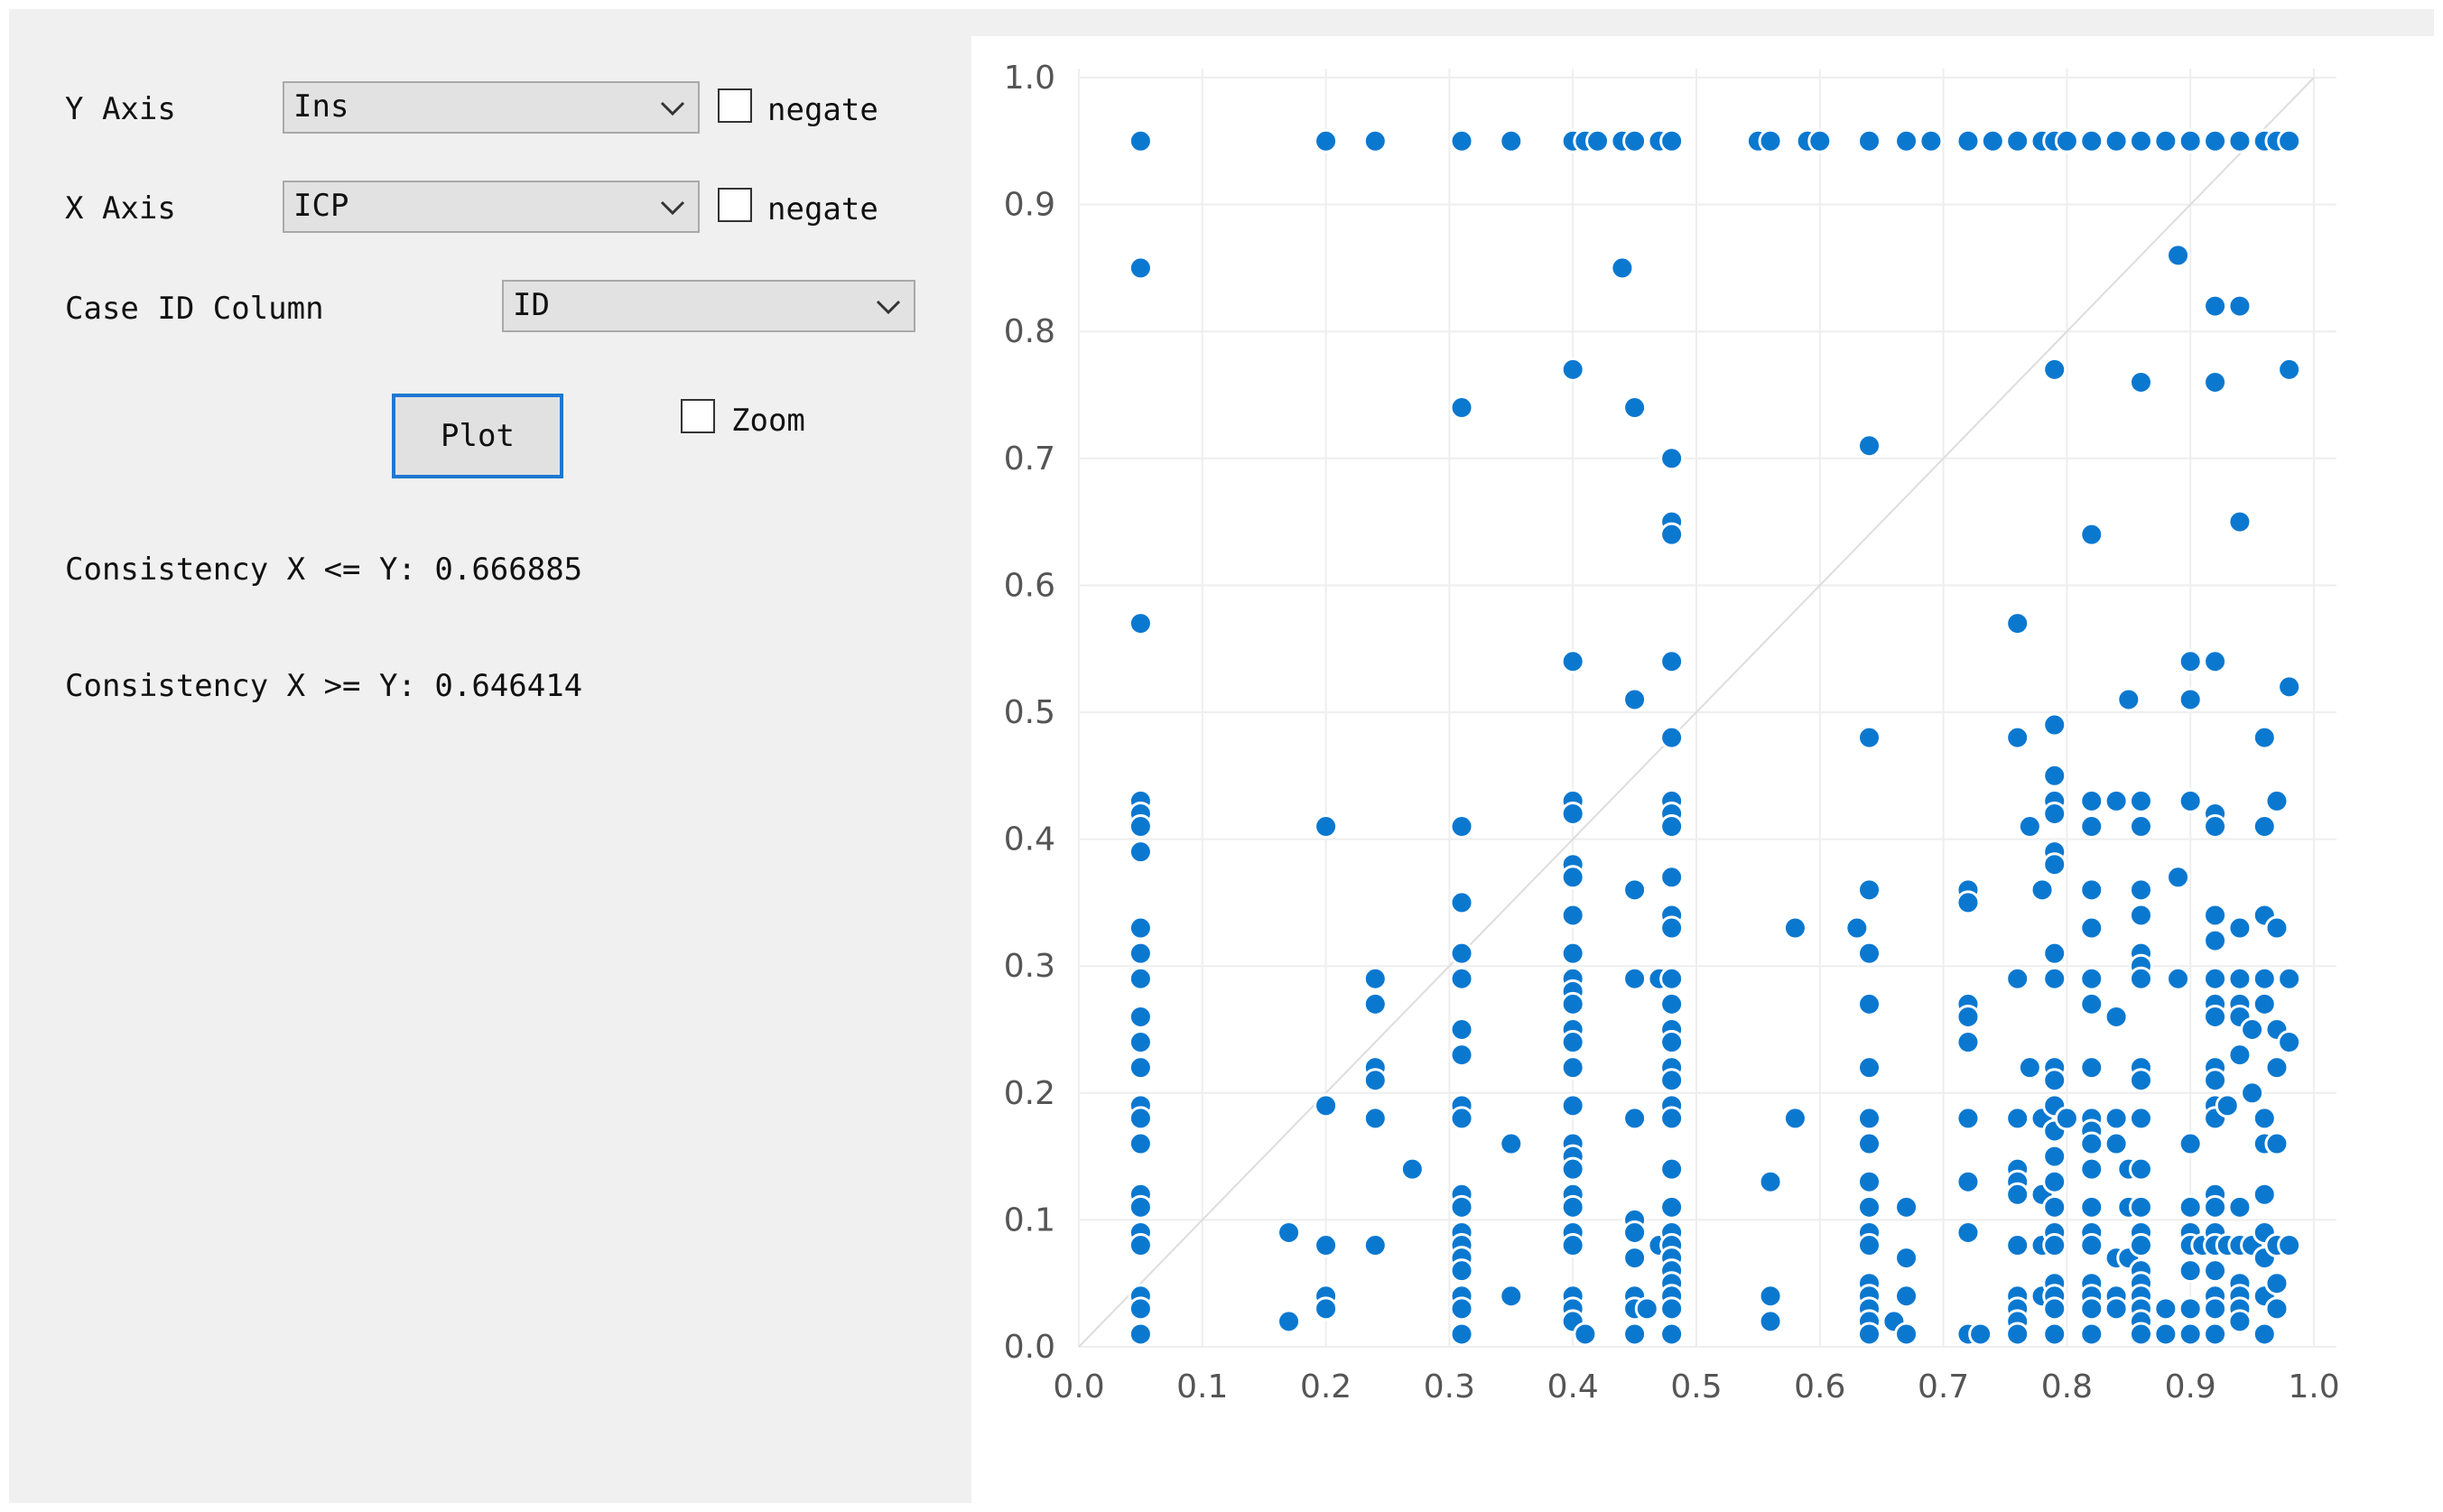 The image size is (2443, 1512). What do you see at coordinates (491, 107) in the screenshot?
I see `y-axis-select: Ins` at bounding box center [491, 107].